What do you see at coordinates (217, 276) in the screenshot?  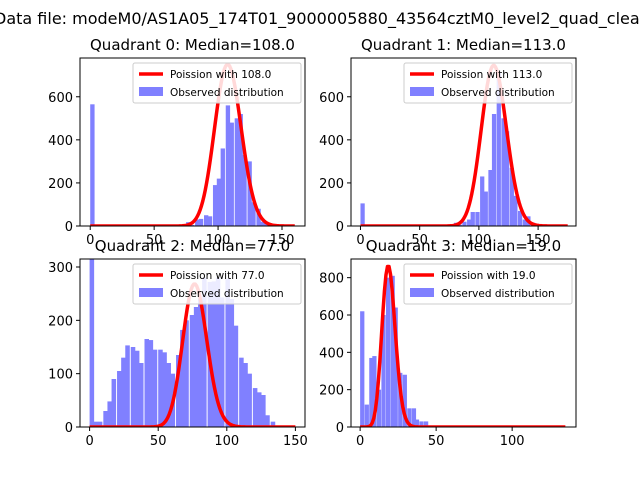 I see `legend-fit-label: Poission with 77.0` at bounding box center [217, 276].